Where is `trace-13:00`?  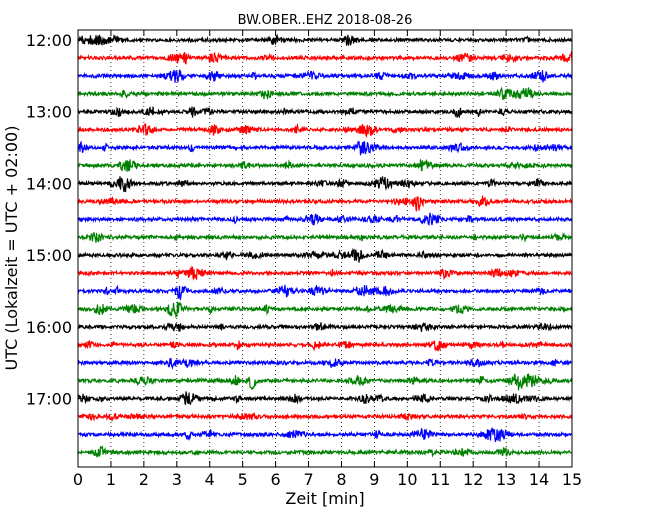 trace-13:00 is located at coordinates (325, 112).